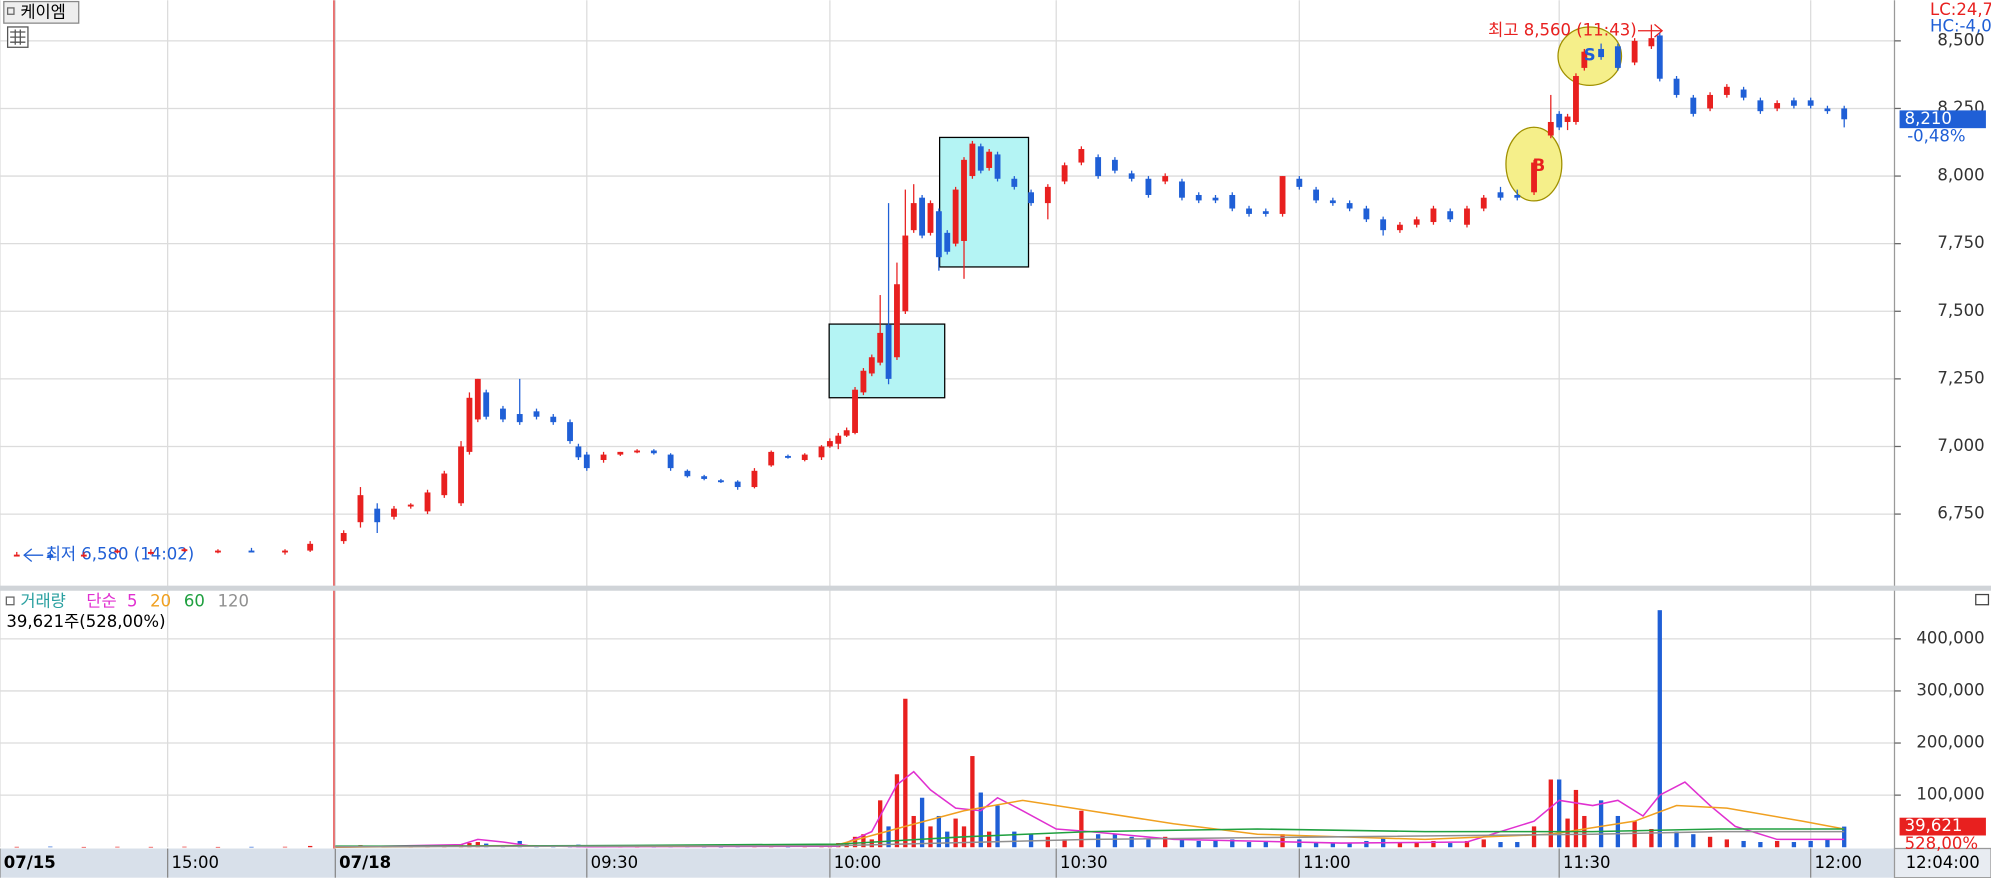 The width and height of the screenshot is (1991, 878). Describe the element at coordinates (995, 863) in the screenshot. I see `x-axis-band` at that location.